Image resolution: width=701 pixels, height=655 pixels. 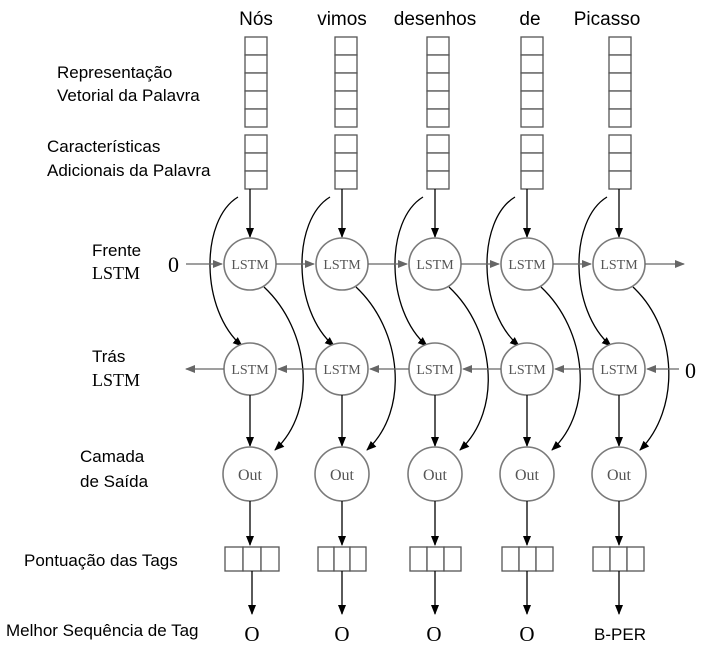 I want to click on label-output-line1: Camada, so click(x=112, y=456).